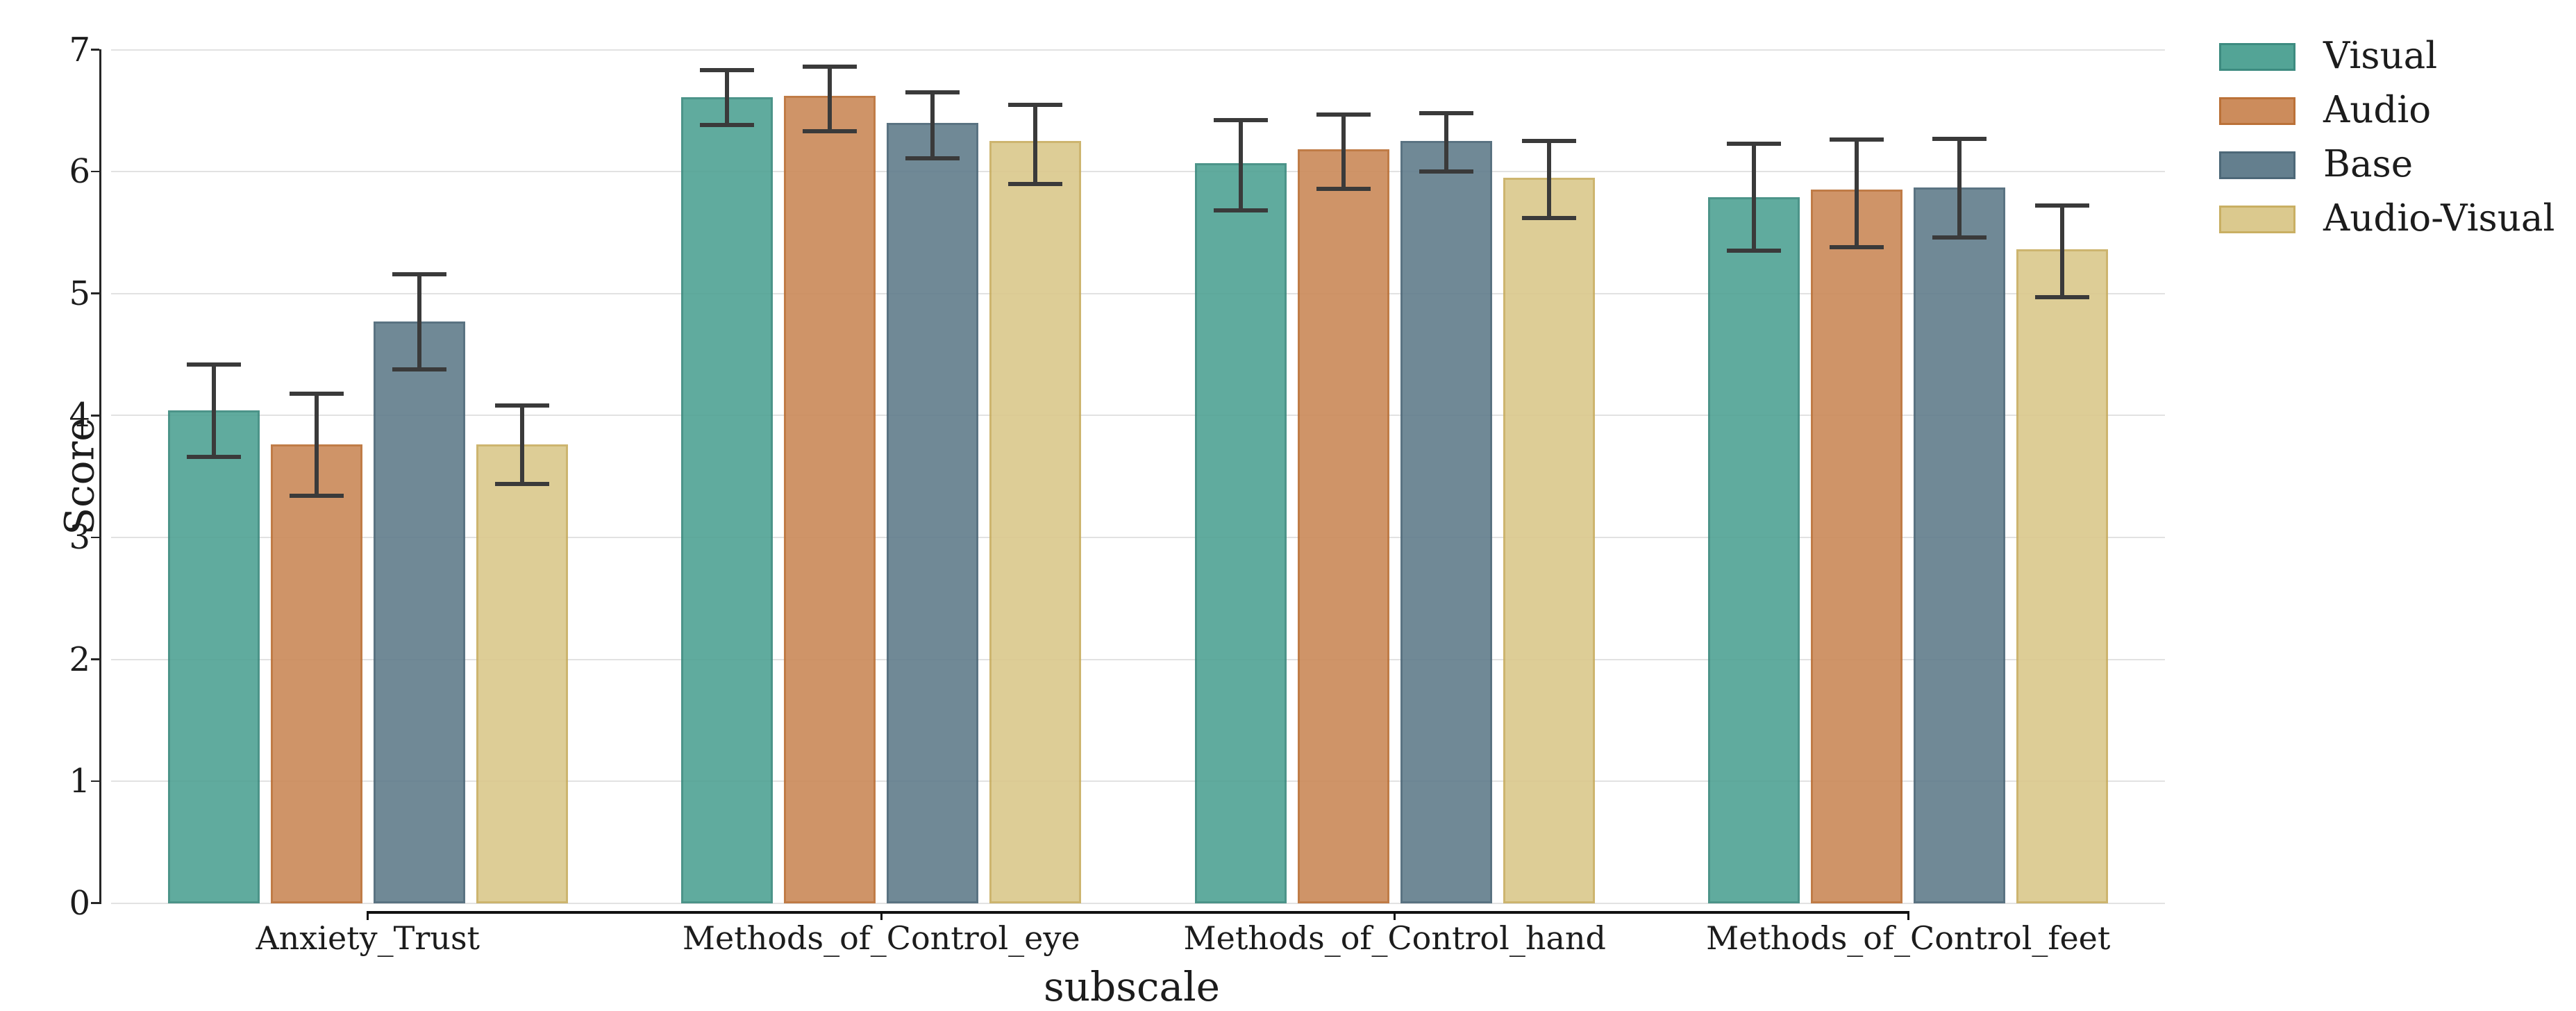 This screenshot has width=2576, height=1011. I want to click on bar-Visual-Methods_of_Control_hand, so click(1240, 532).